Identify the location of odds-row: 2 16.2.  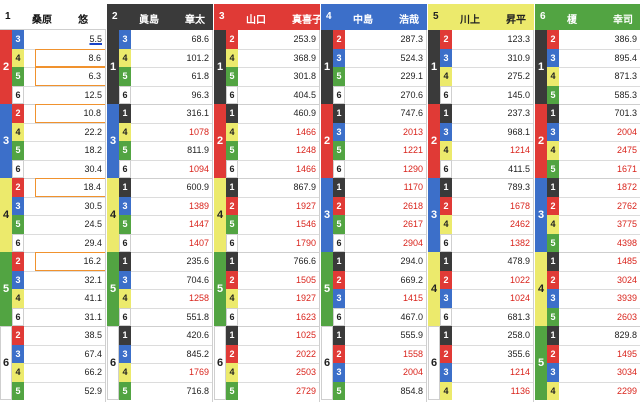
(59, 261).